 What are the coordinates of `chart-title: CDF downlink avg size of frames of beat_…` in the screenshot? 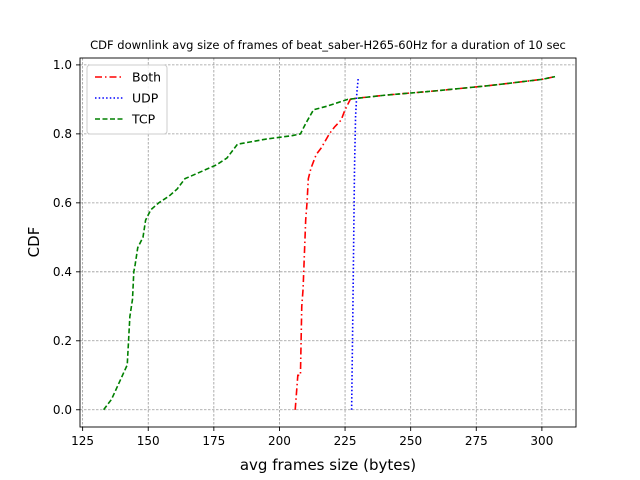 It's located at (328, 45).